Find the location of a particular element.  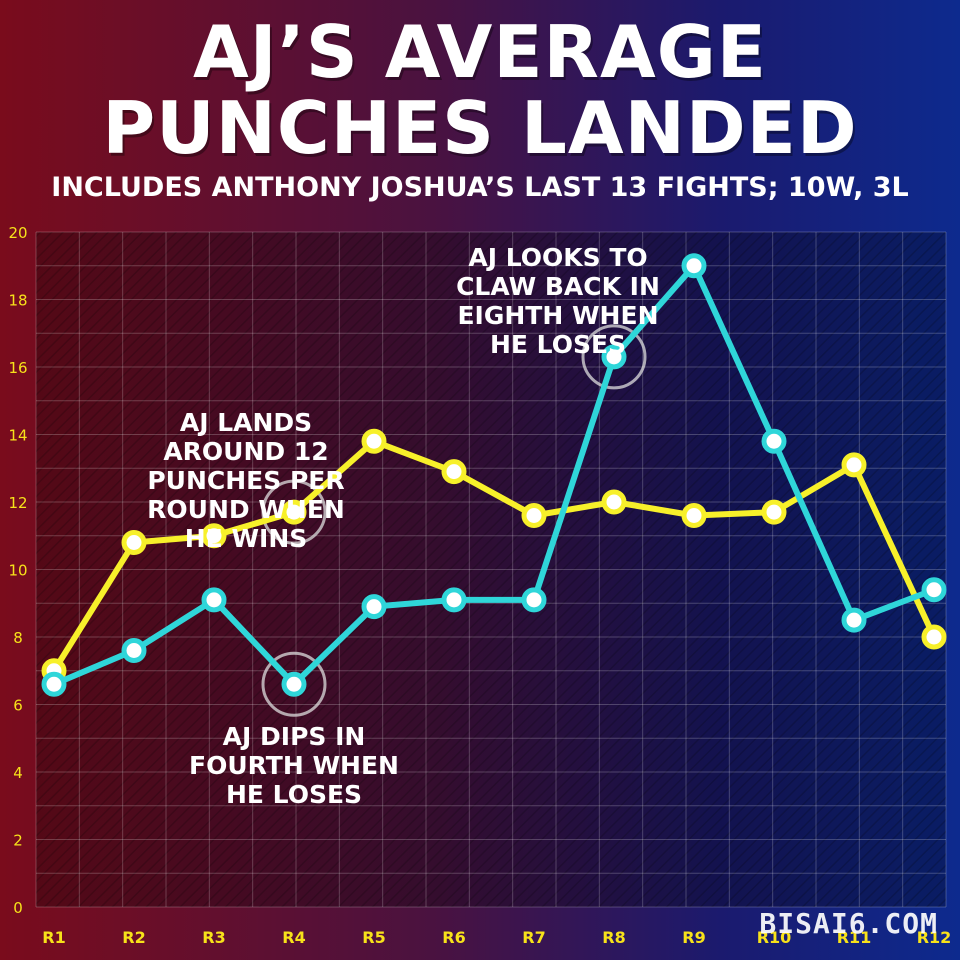

x-tick-label: R6 is located at coordinates (453, 937).